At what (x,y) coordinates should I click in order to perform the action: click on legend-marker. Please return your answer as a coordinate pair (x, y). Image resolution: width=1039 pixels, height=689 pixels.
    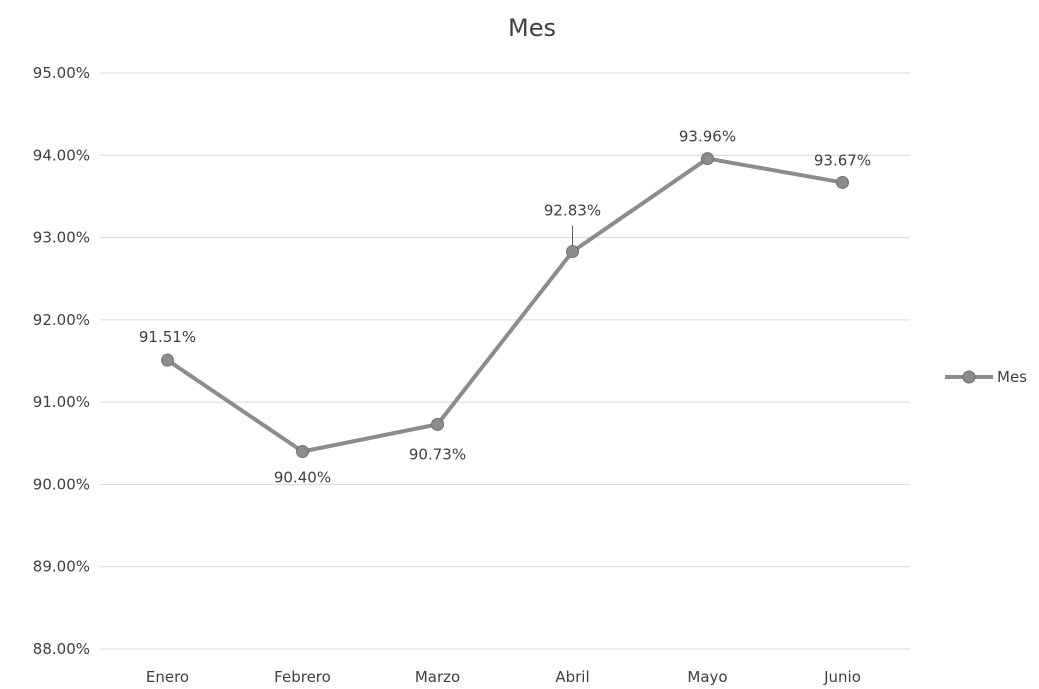
    Looking at the image, I should click on (969, 377).